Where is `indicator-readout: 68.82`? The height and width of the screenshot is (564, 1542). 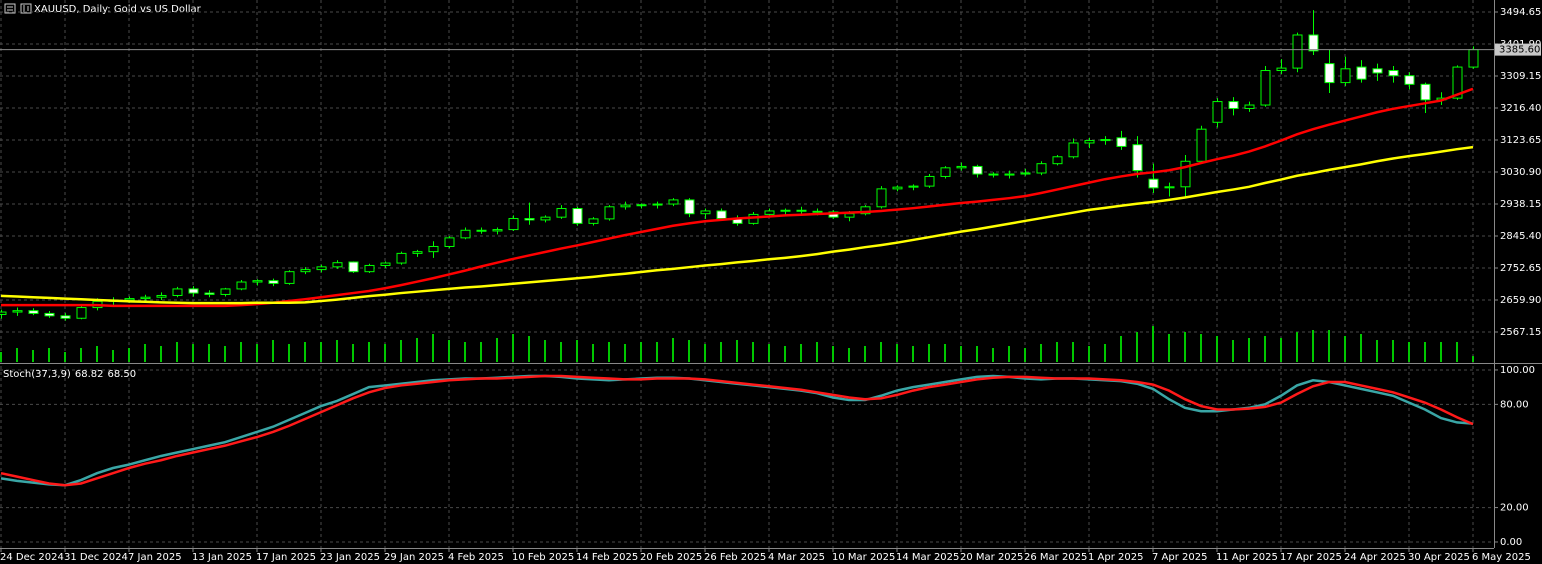 indicator-readout: 68.82 is located at coordinates (89, 374).